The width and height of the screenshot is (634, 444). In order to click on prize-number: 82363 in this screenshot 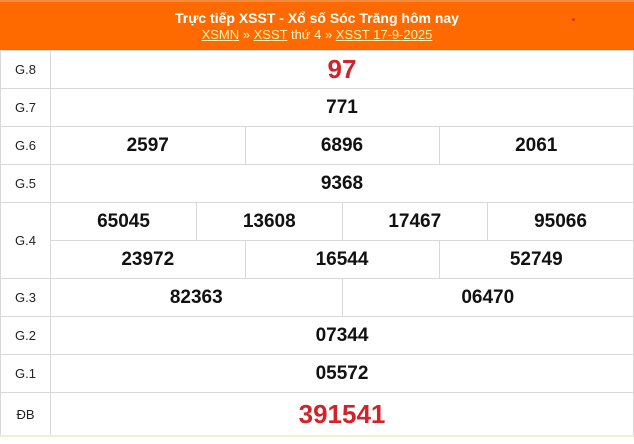, I will do `click(196, 297)`.